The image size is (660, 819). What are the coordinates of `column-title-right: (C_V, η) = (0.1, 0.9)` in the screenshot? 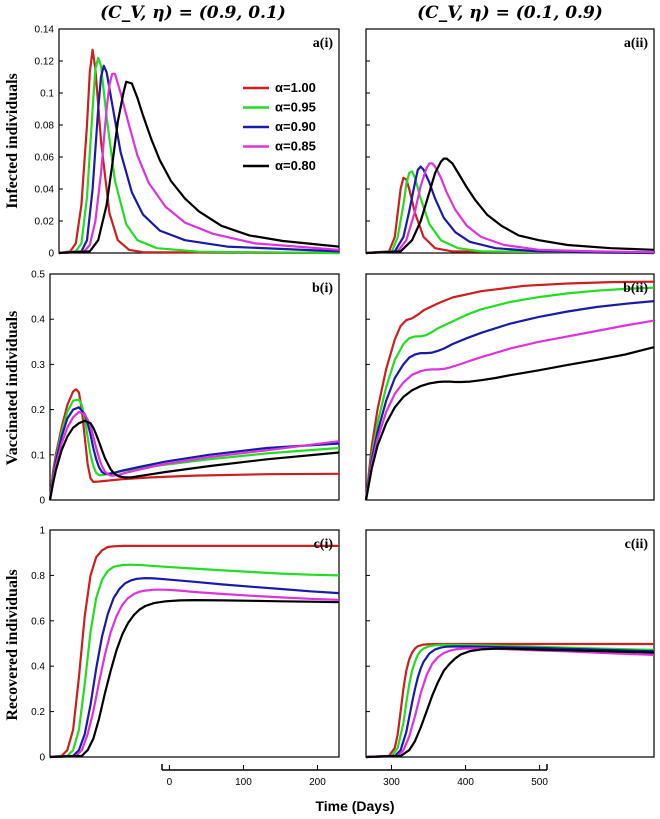 It's located at (510, 13).